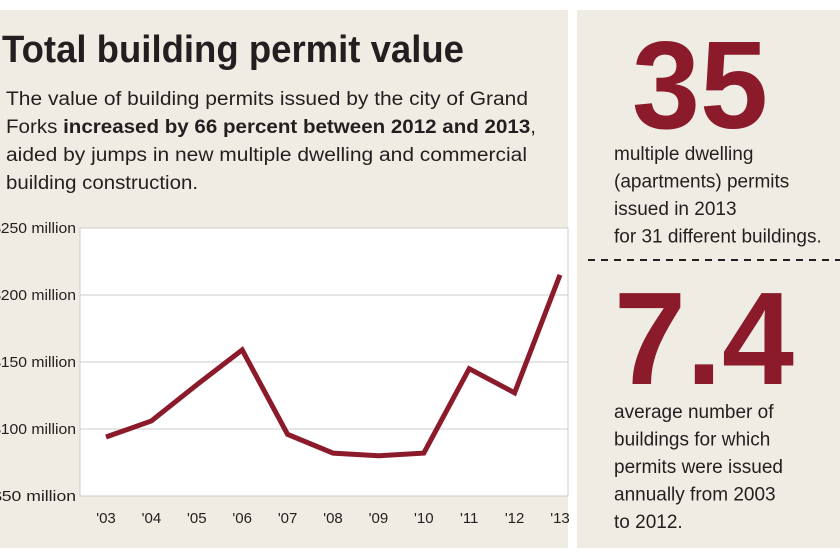 The height and width of the screenshot is (560, 840). Describe the element at coordinates (34, 127) in the screenshot. I see `description-text: Forks` at that location.